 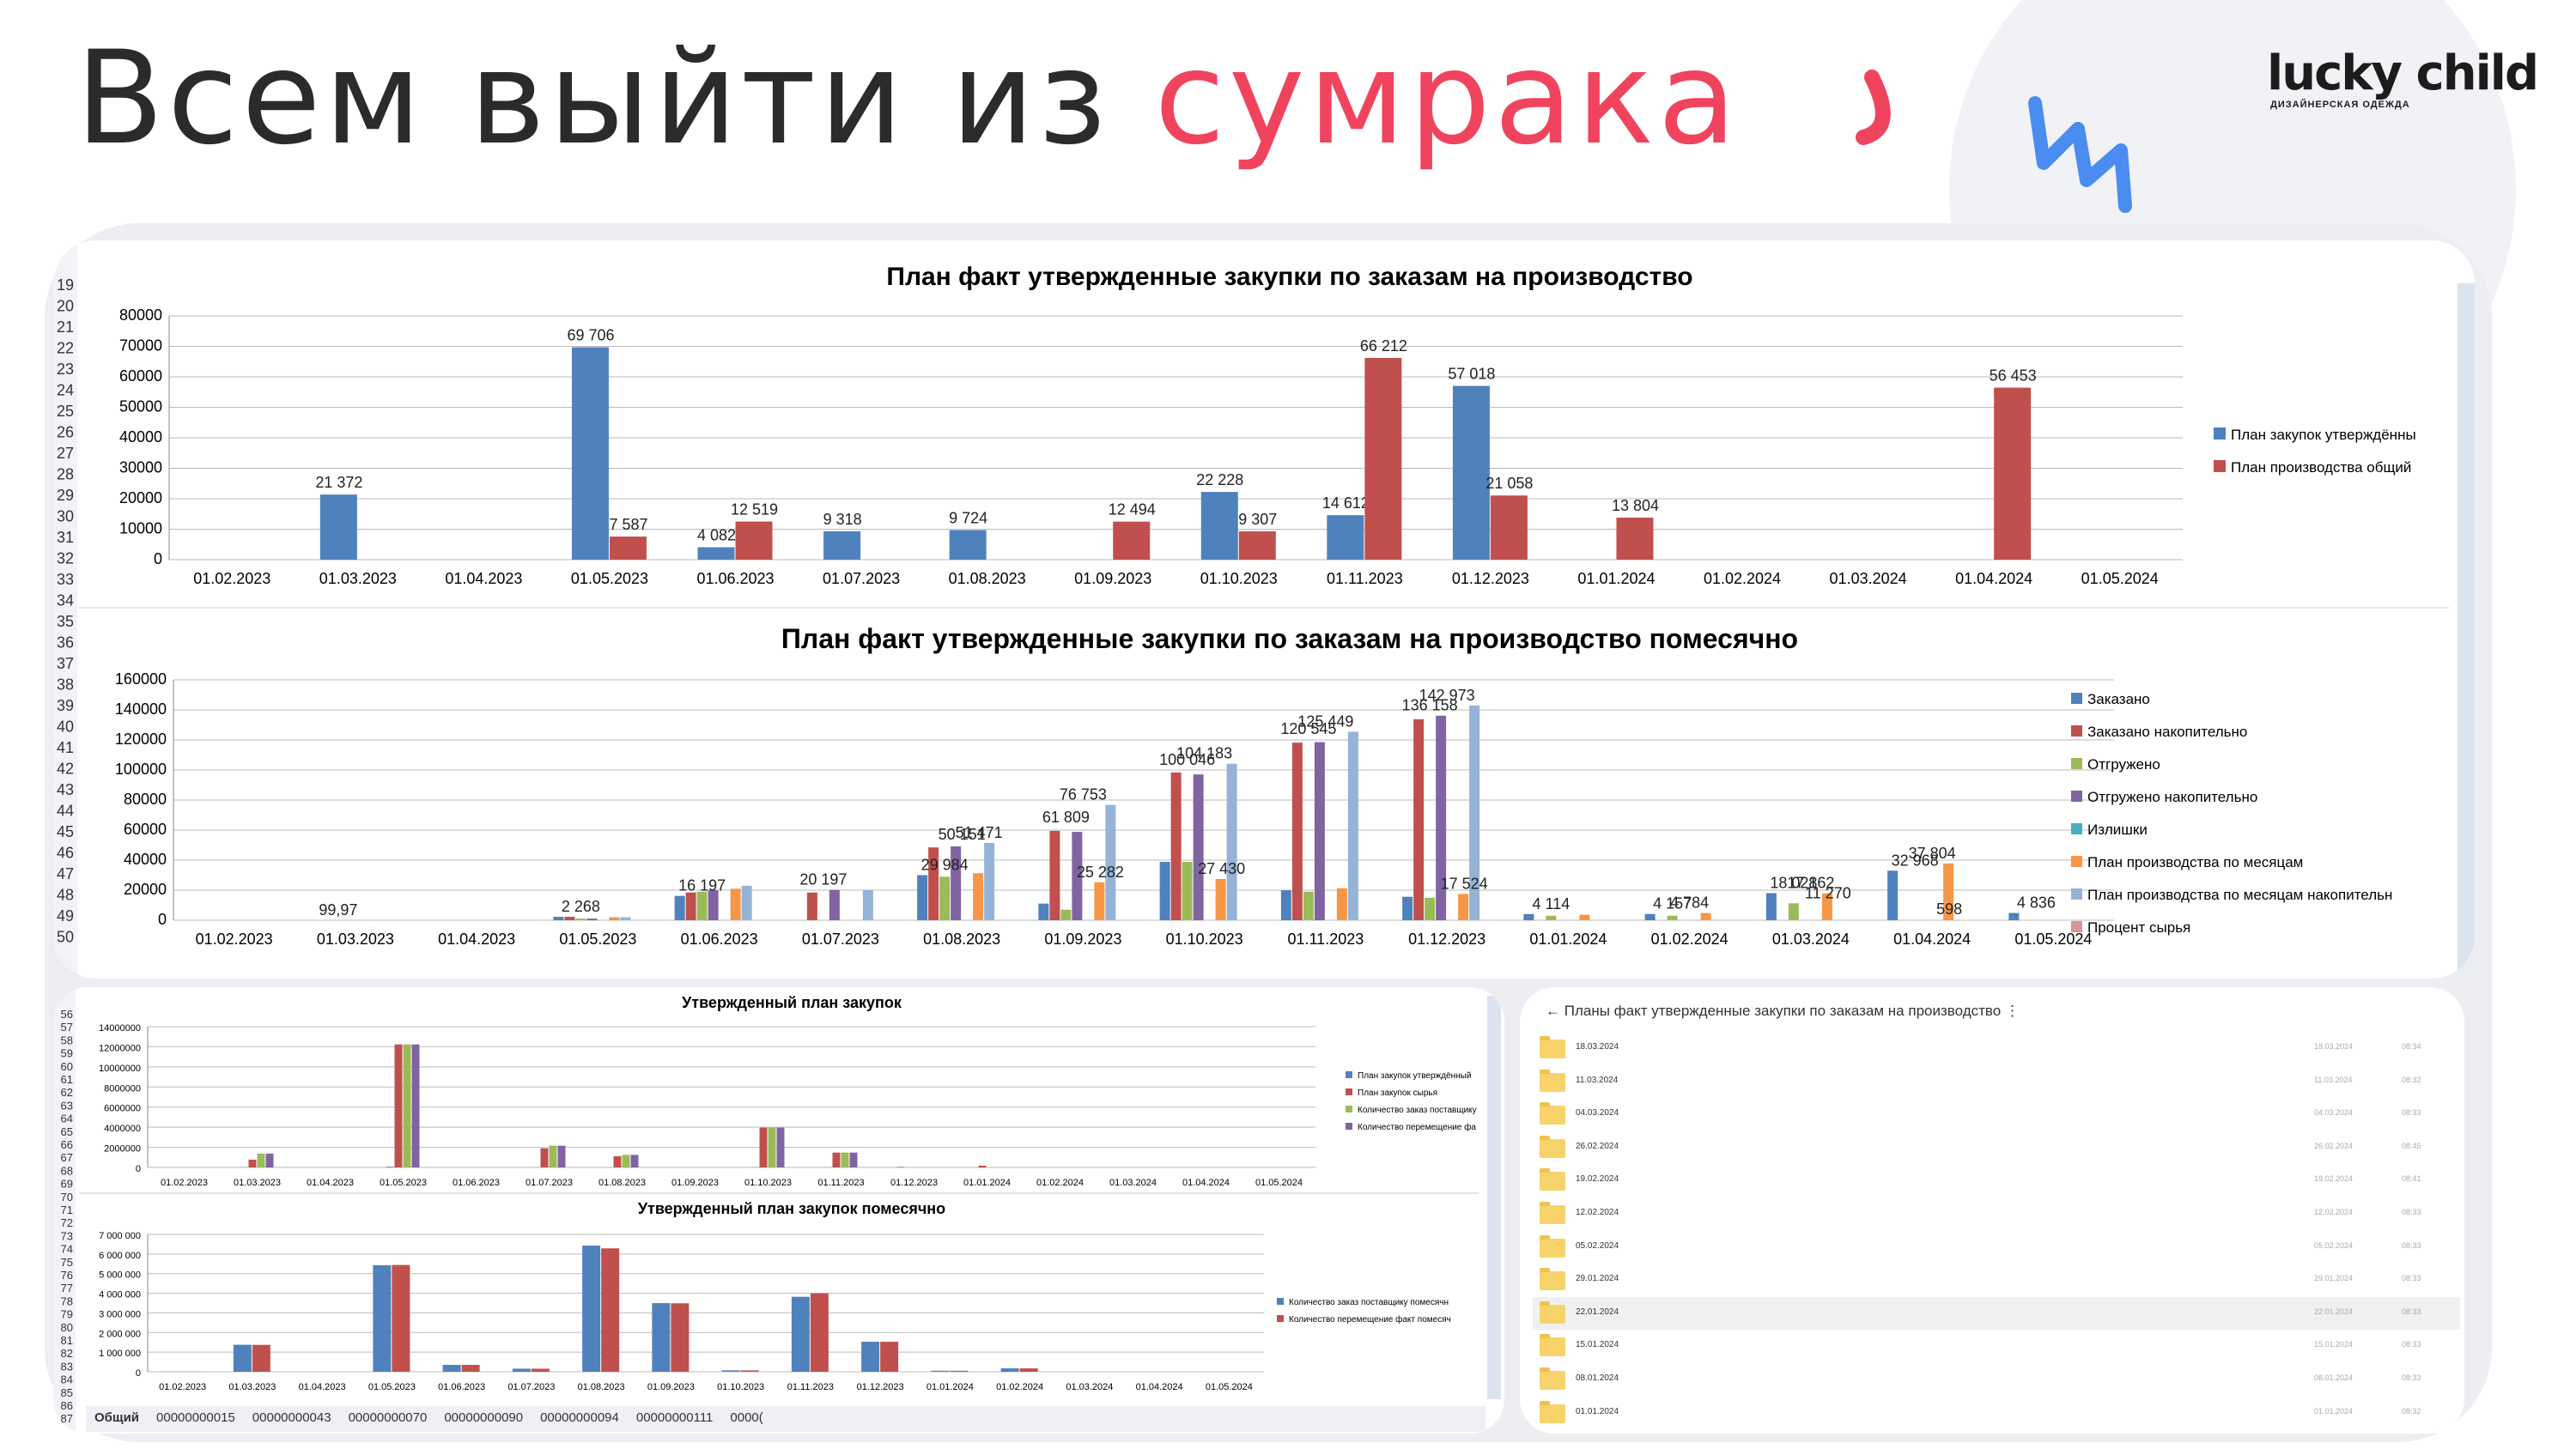 I want to click on row-number: 43, so click(x=66, y=789).